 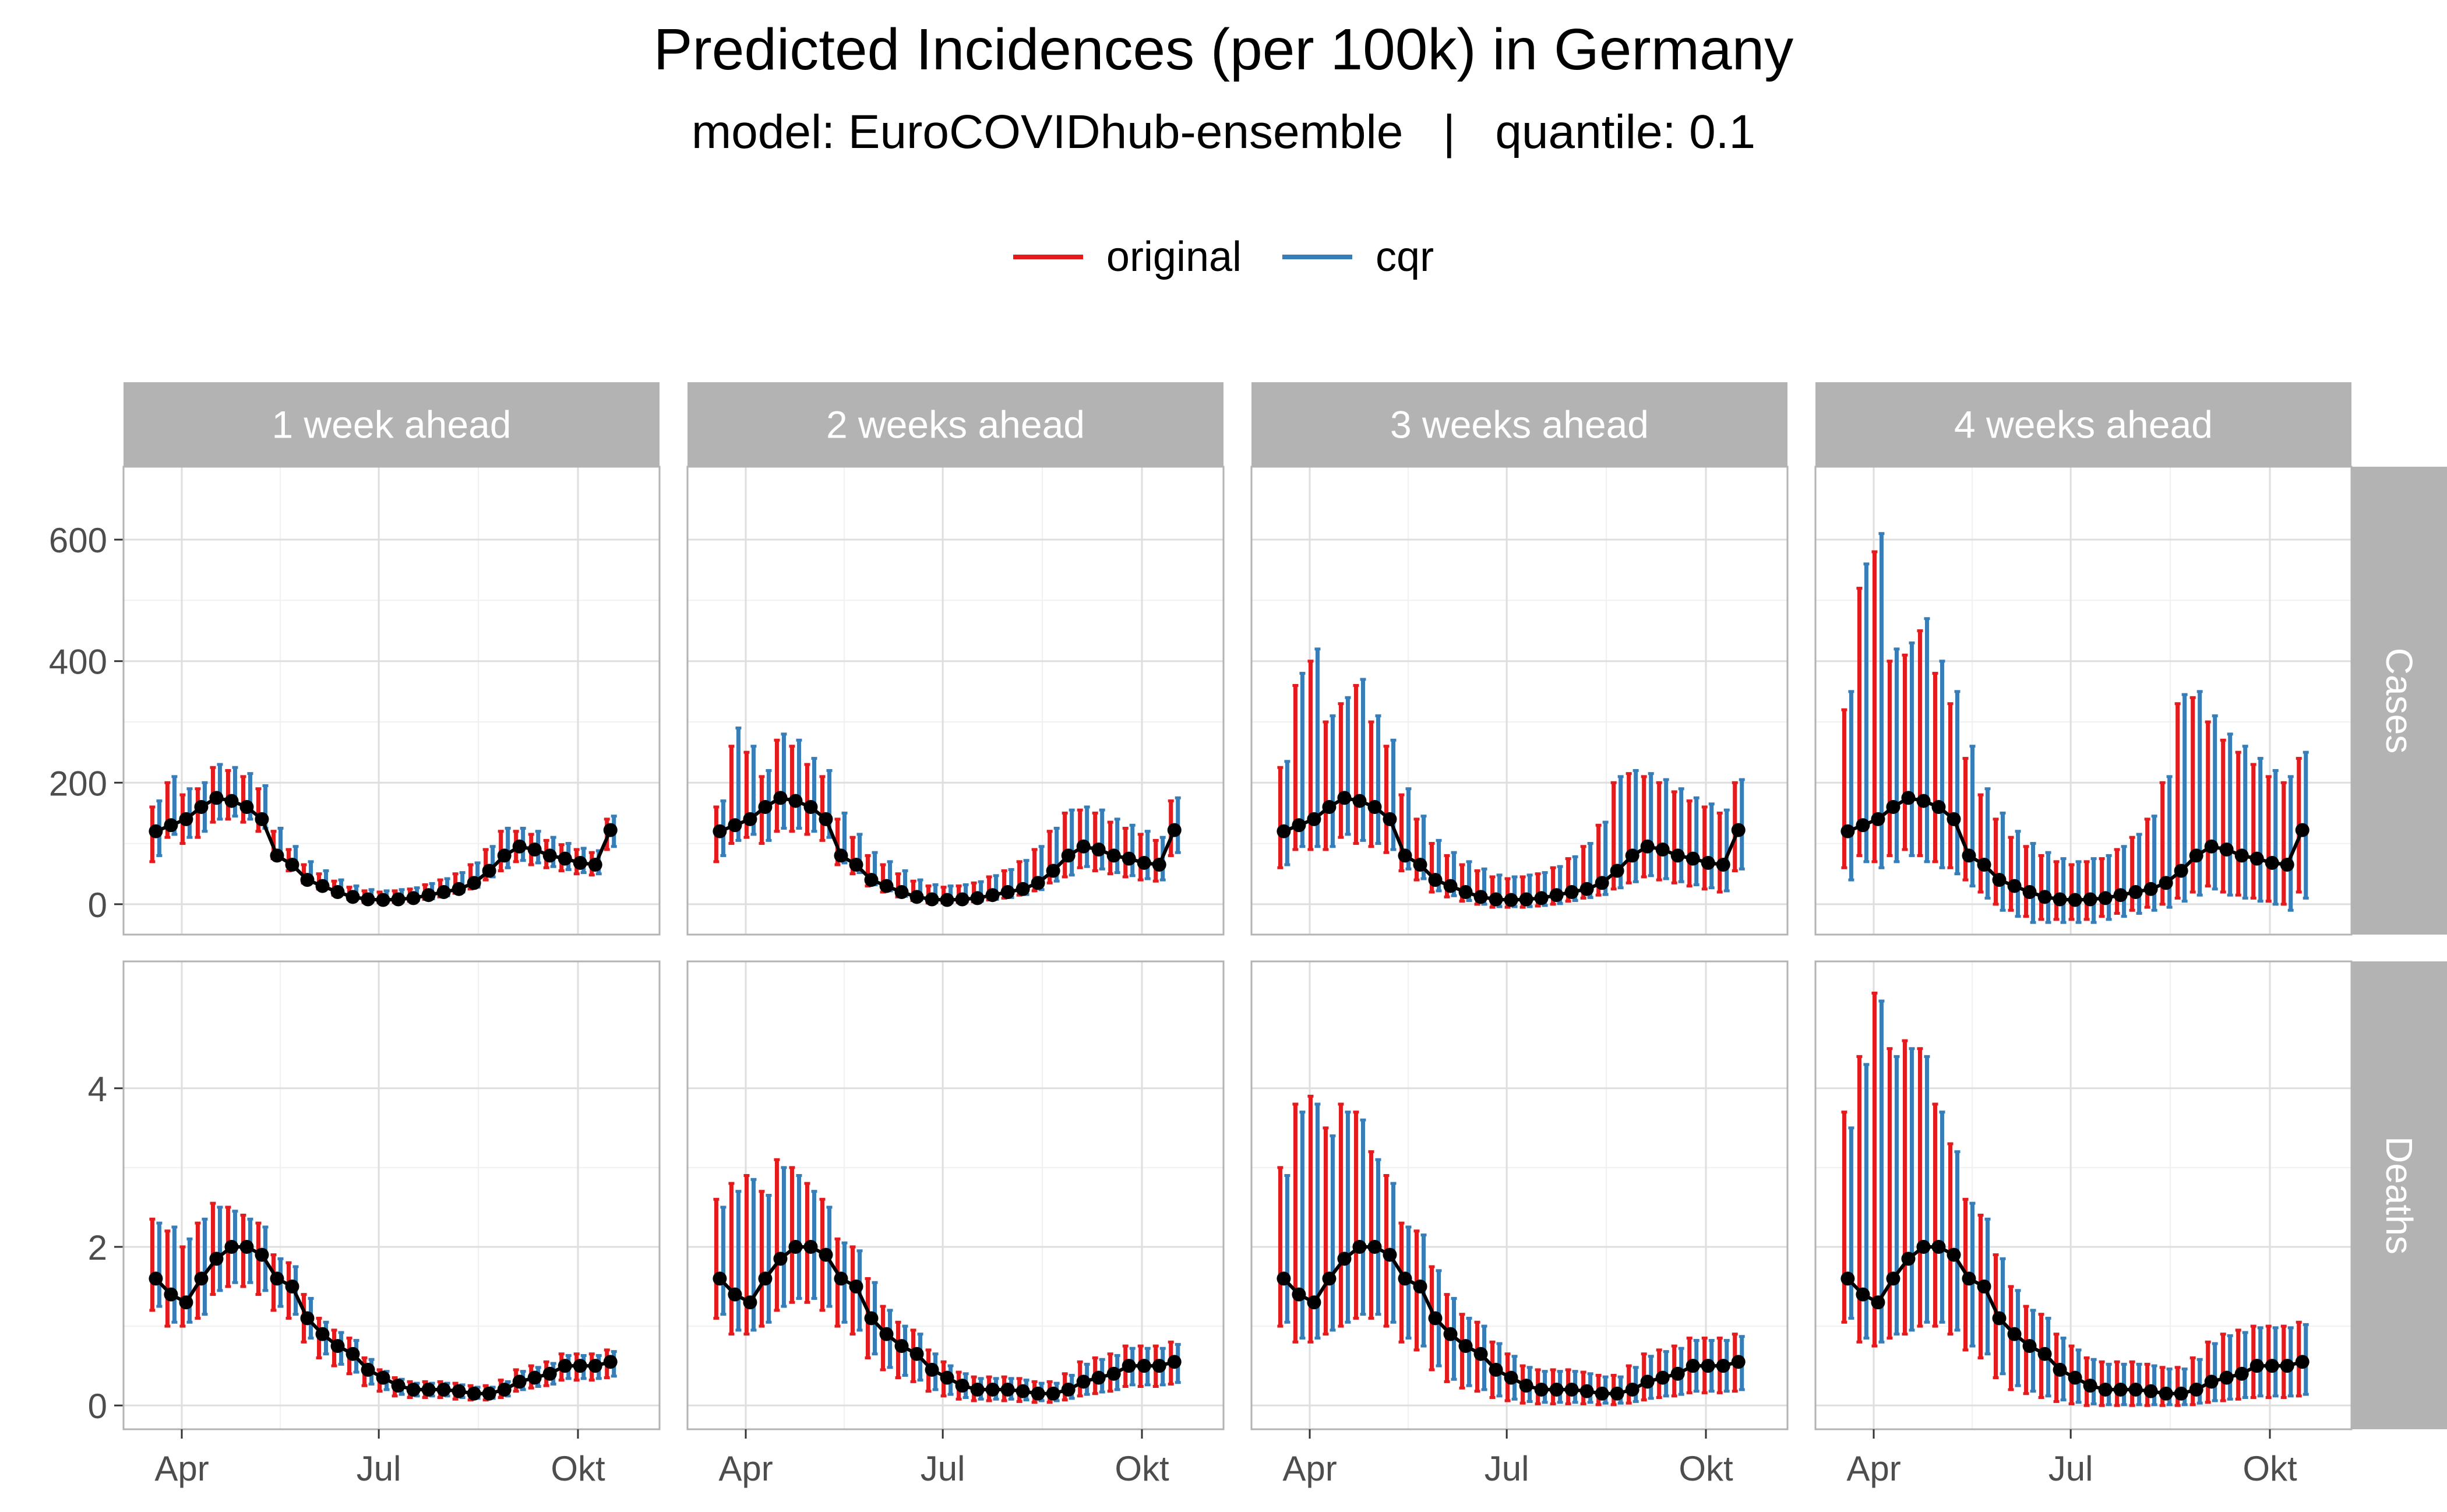 What do you see at coordinates (392, 1195) in the screenshot?
I see `panel-deaths-1-week-ahead` at bounding box center [392, 1195].